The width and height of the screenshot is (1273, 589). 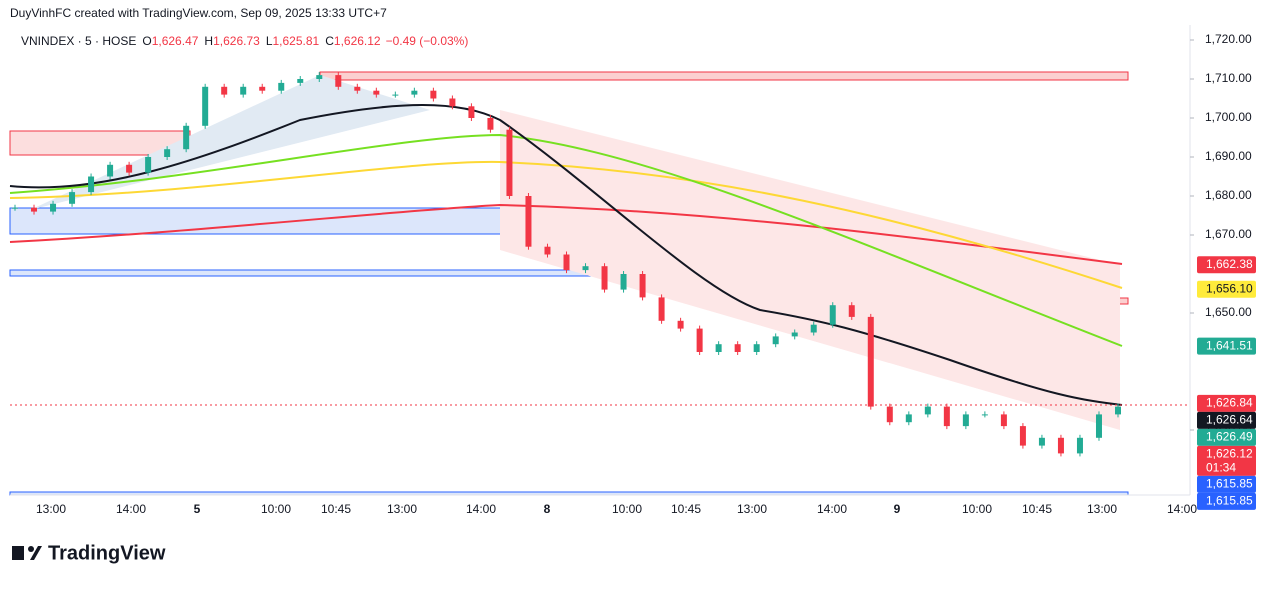 What do you see at coordinates (1228, 195) in the screenshot?
I see `price-tick-label: 1,680.00` at bounding box center [1228, 195].